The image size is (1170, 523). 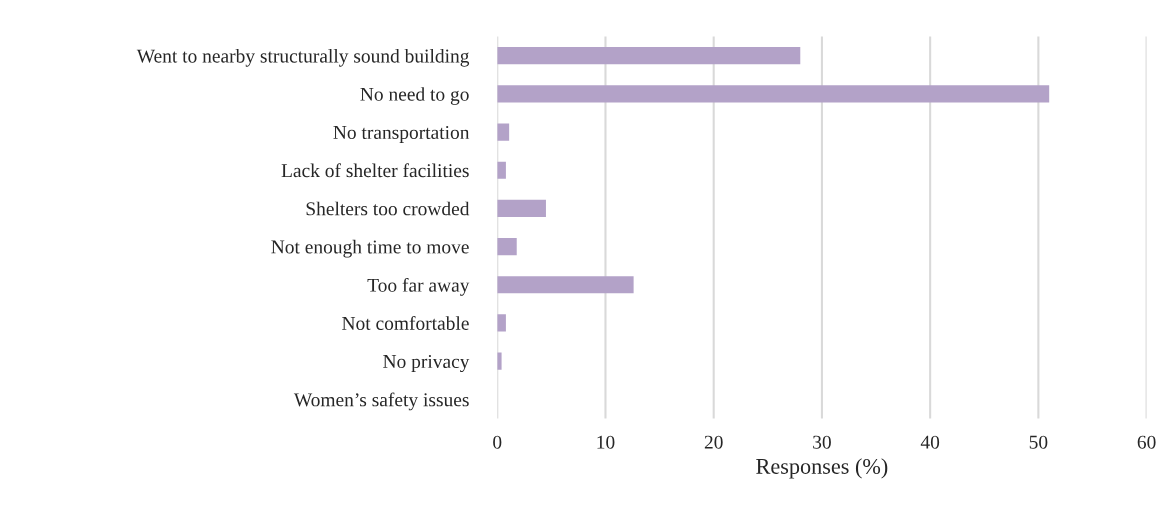 What do you see at coordinates (606, 442) in the screenshot?
I see `x-tick-label: 10` at bounding box center [606, 442].